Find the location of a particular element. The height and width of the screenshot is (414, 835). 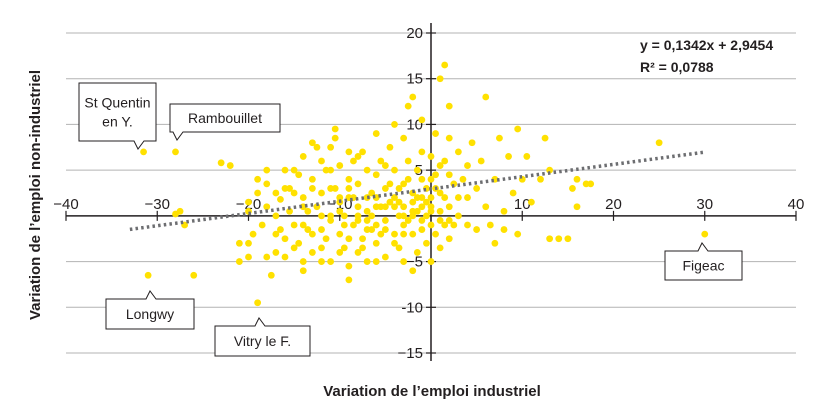

x-tick-label: 30 is located at coordinates (704, 204).